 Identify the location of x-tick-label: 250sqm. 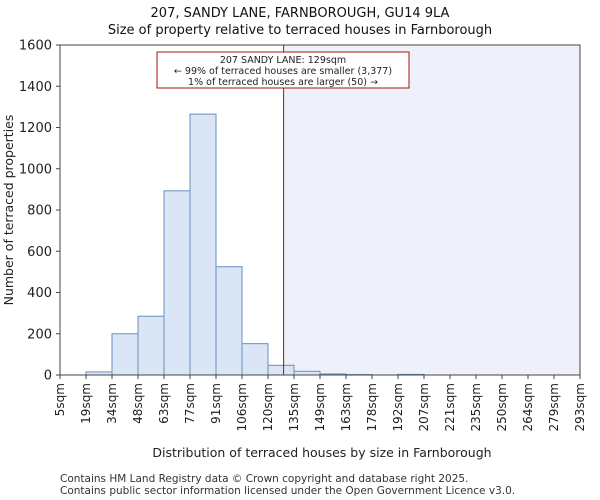
(502, 407).